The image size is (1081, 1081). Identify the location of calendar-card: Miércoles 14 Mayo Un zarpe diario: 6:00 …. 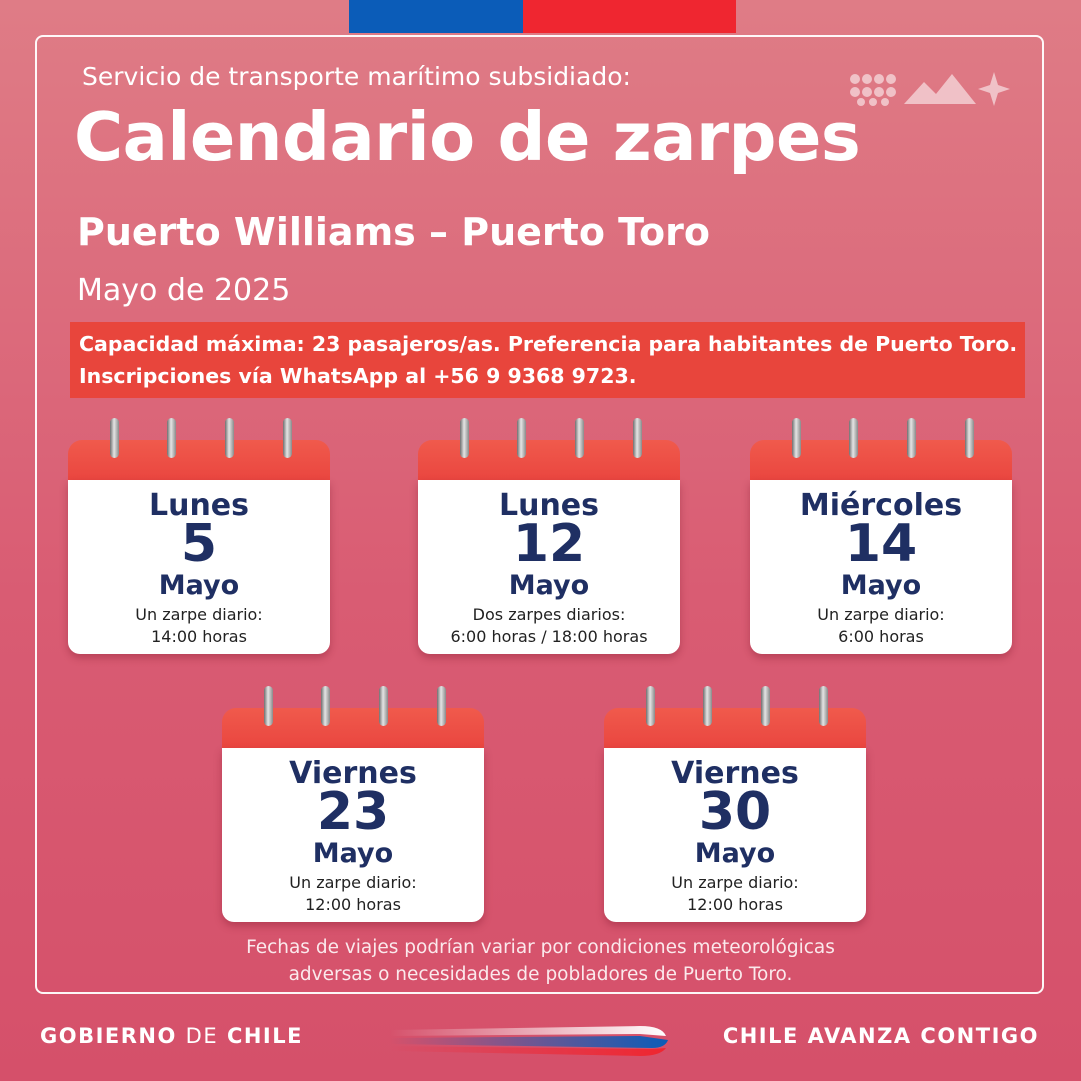
(881, 536).